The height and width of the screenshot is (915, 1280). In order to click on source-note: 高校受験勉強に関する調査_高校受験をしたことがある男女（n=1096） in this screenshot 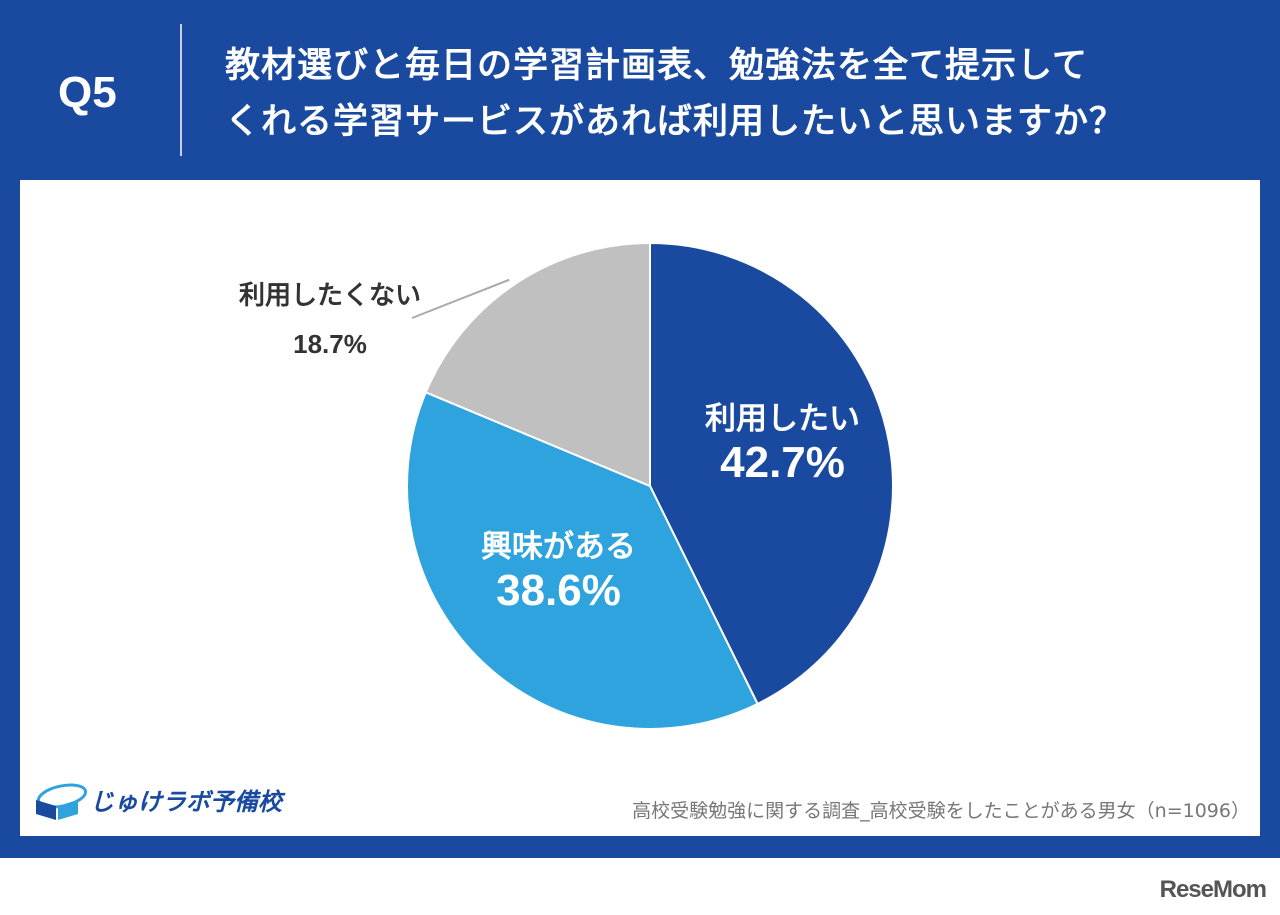, I will do `click(941, 811)`.